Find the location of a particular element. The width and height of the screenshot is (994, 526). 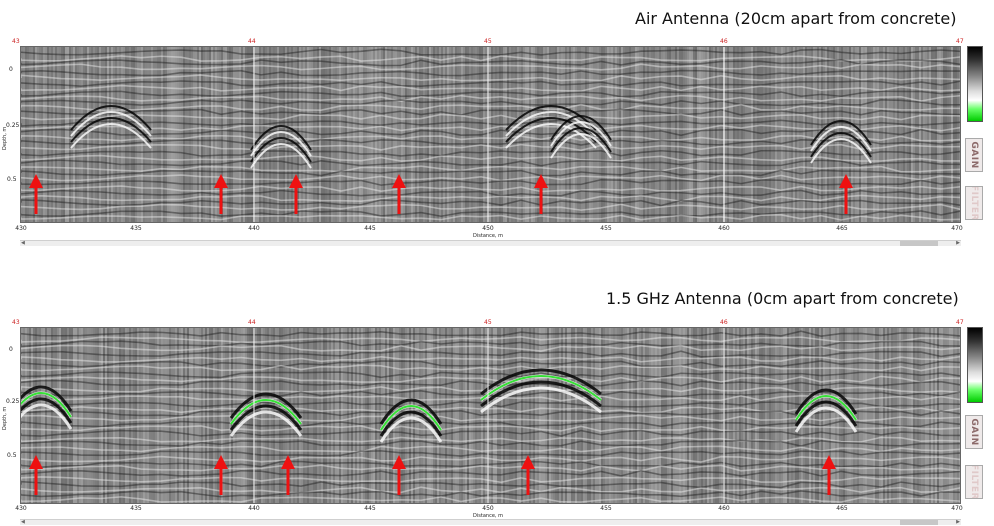

top-distance-tick: 470 is located at coordinates (957, 228).